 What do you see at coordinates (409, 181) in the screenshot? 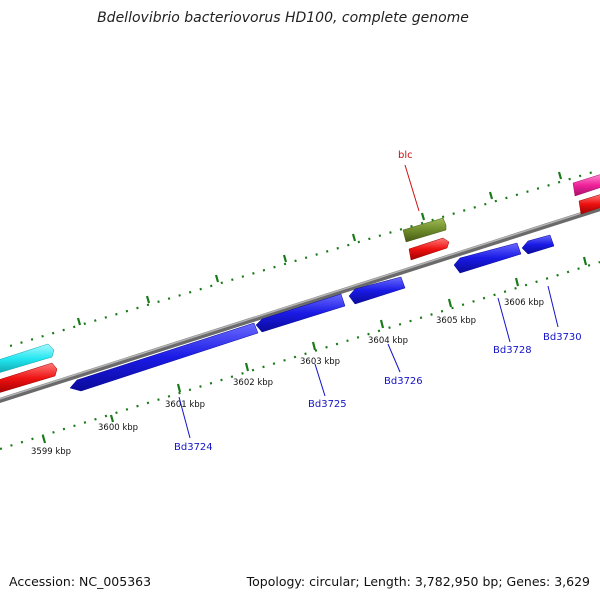
I see `feature-label-group: blc` at bounding box center [409, 181].